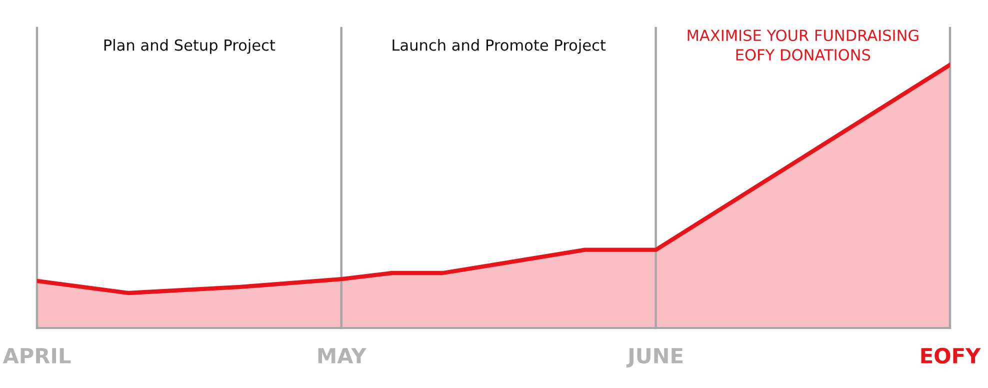 The width and height of the screenshot is (988, 388). What do you see at coordinates (190, 46) in the screenshot?
I see `text: Plan and Setup Project` at bounding box center [190, 46].